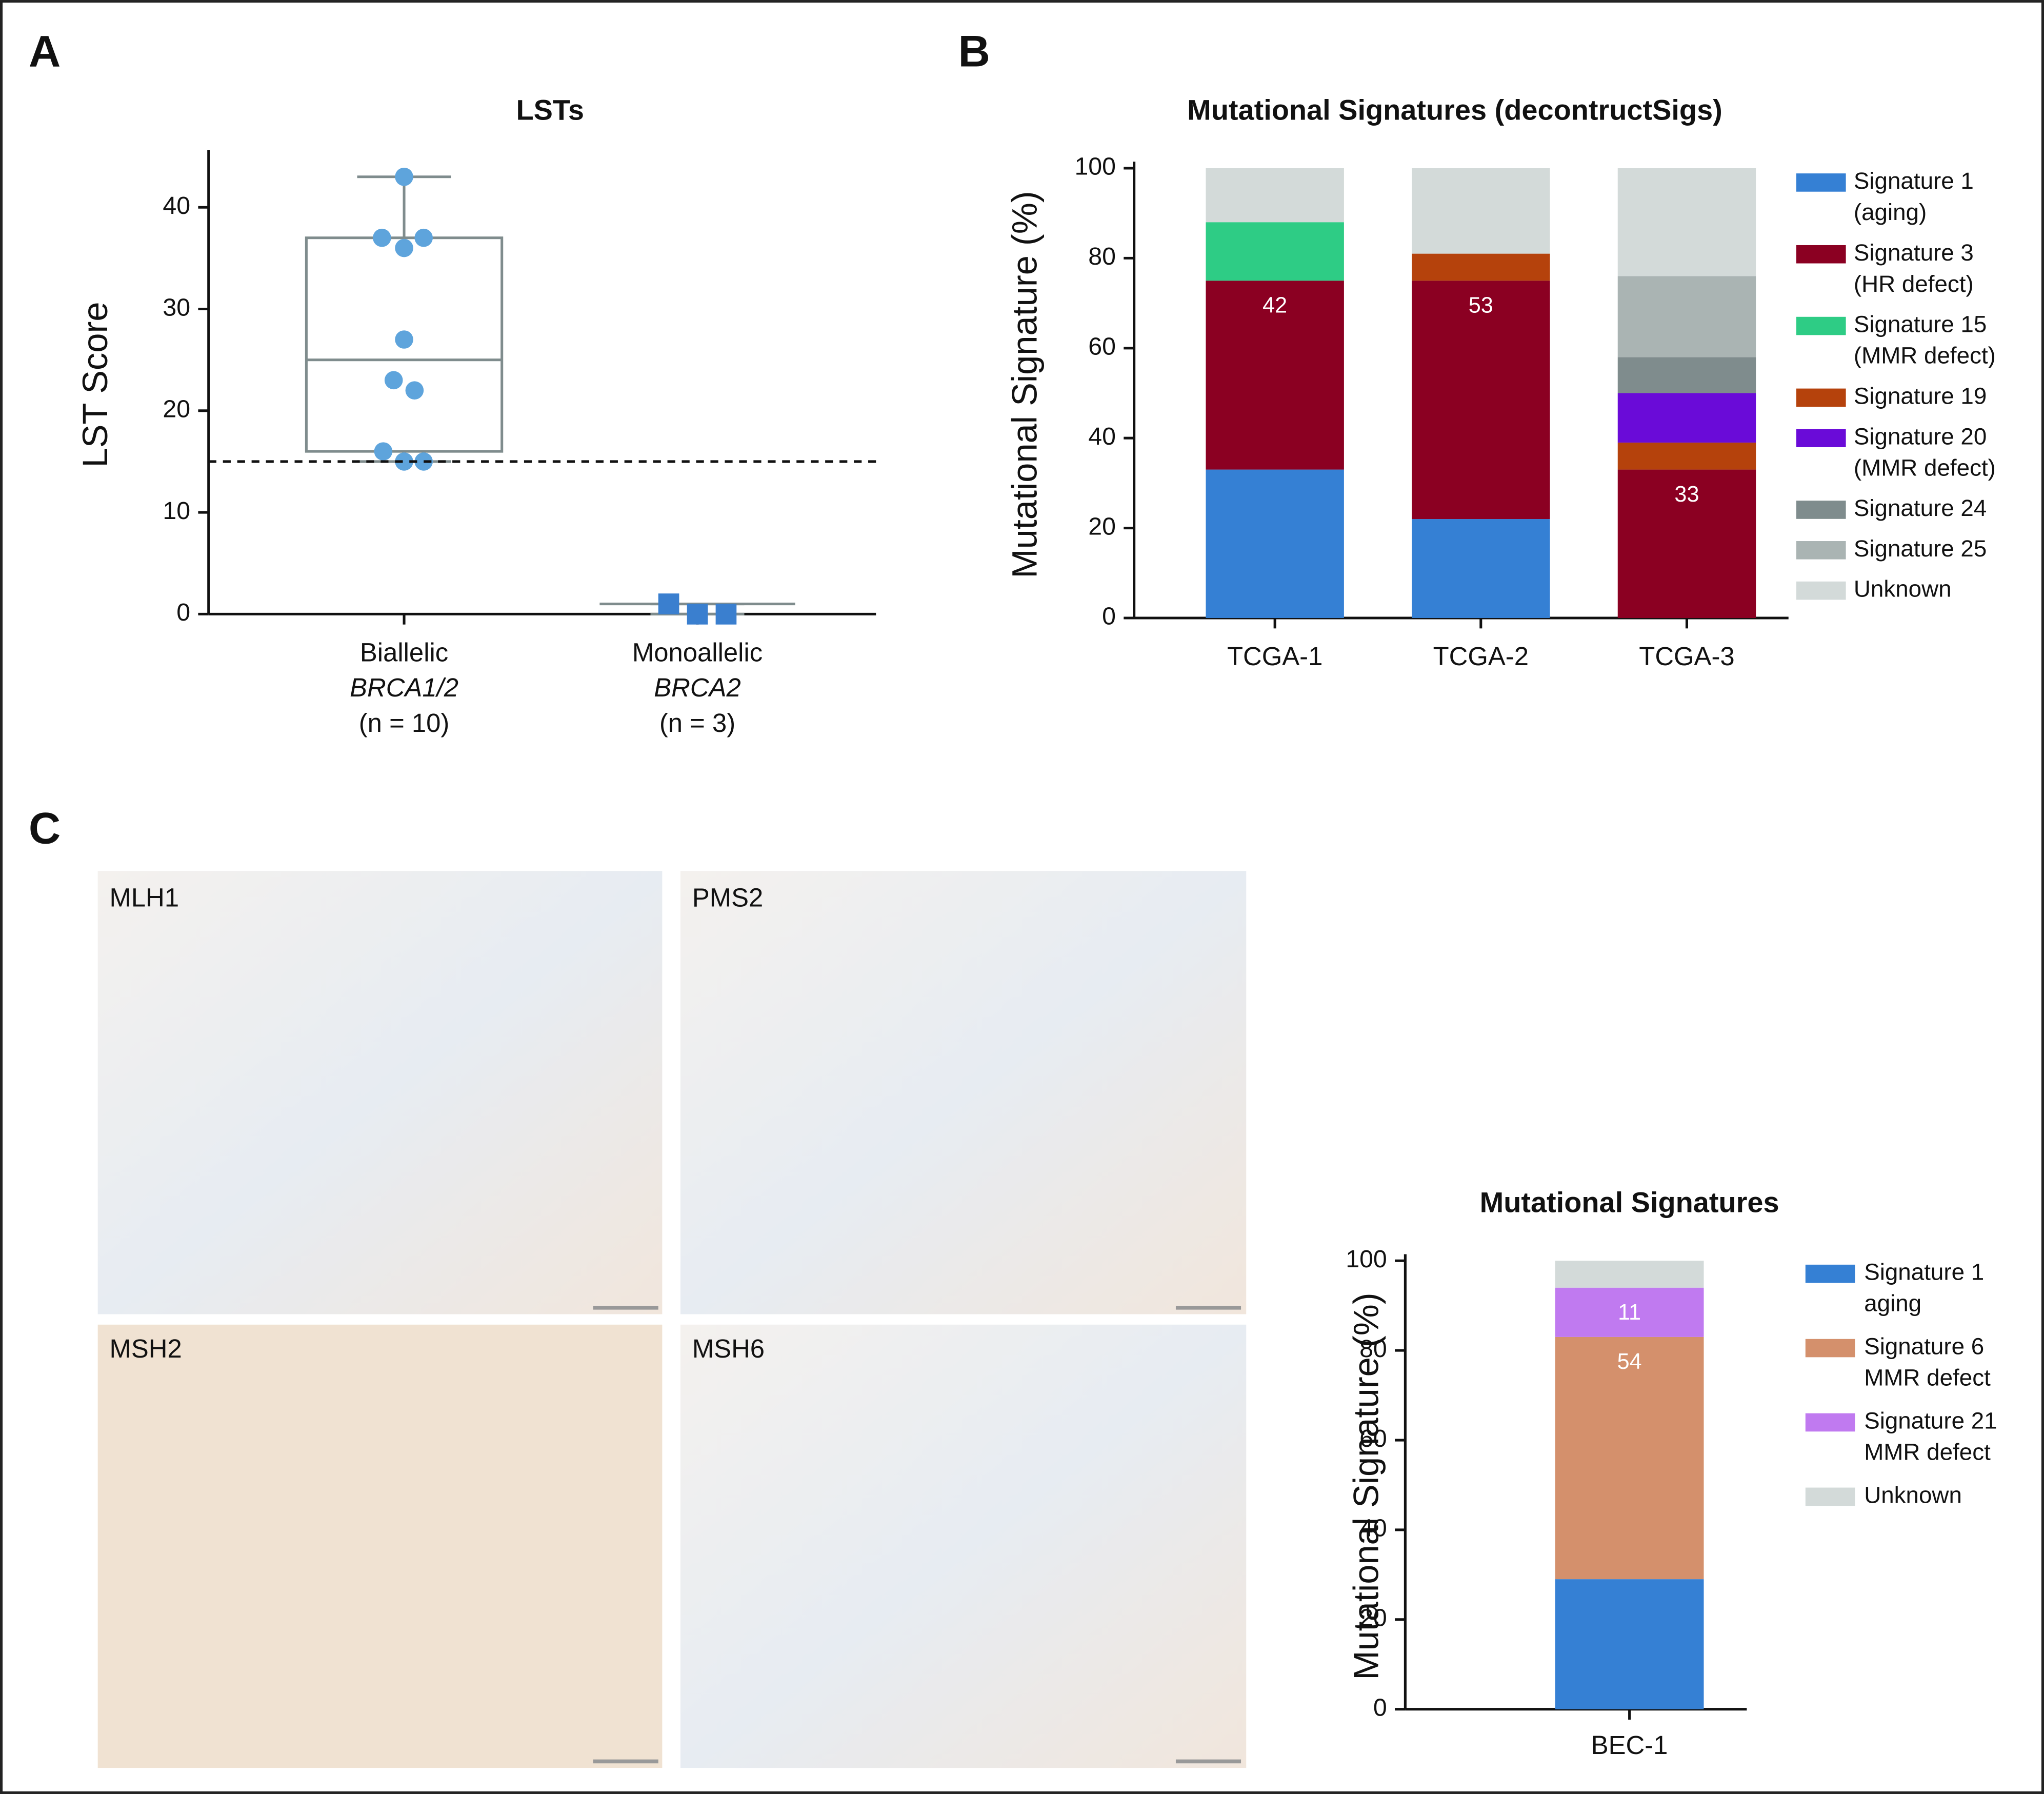 This screenshot has width=2044, height=1794. I want to click on legend-label: Signature 25, so click(1921, 548).